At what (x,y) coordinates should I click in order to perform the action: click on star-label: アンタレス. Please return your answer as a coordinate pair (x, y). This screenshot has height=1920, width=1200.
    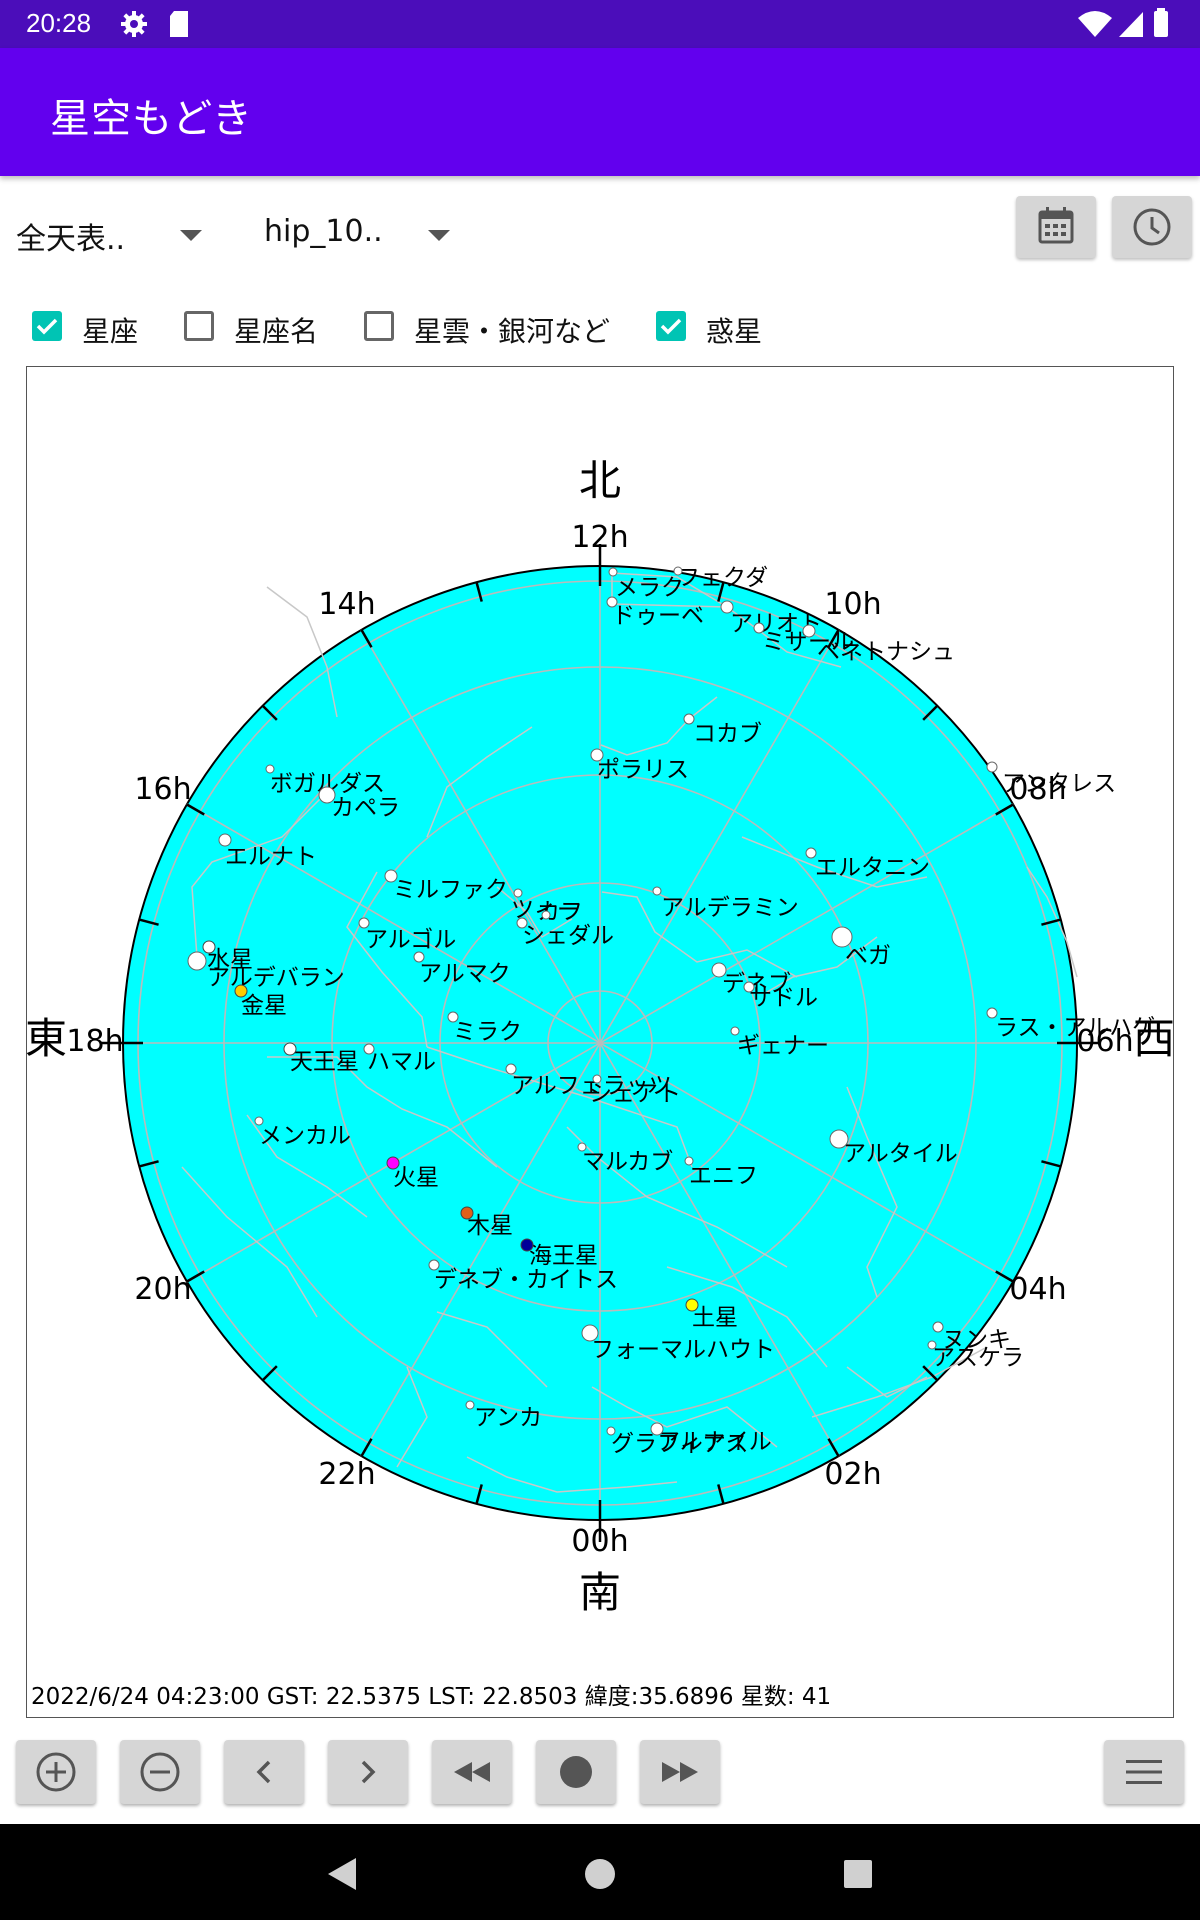
    Looking at the image, I should click on (1059, 784).